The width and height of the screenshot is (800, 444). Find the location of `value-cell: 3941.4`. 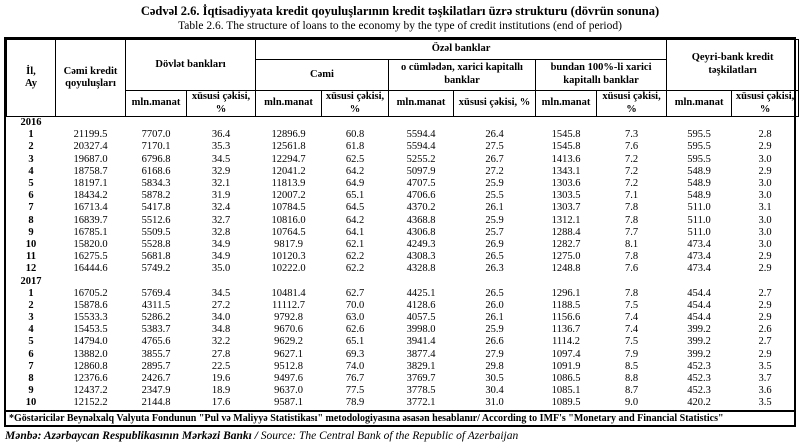

value-cell: 3941.4 is located at coordinates (421, 342).